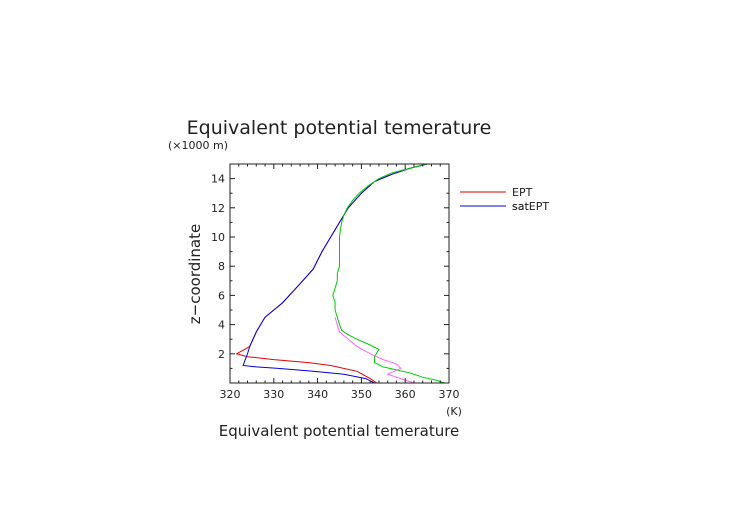  I want to click on x-tick-label: 320, so click(230, 394).